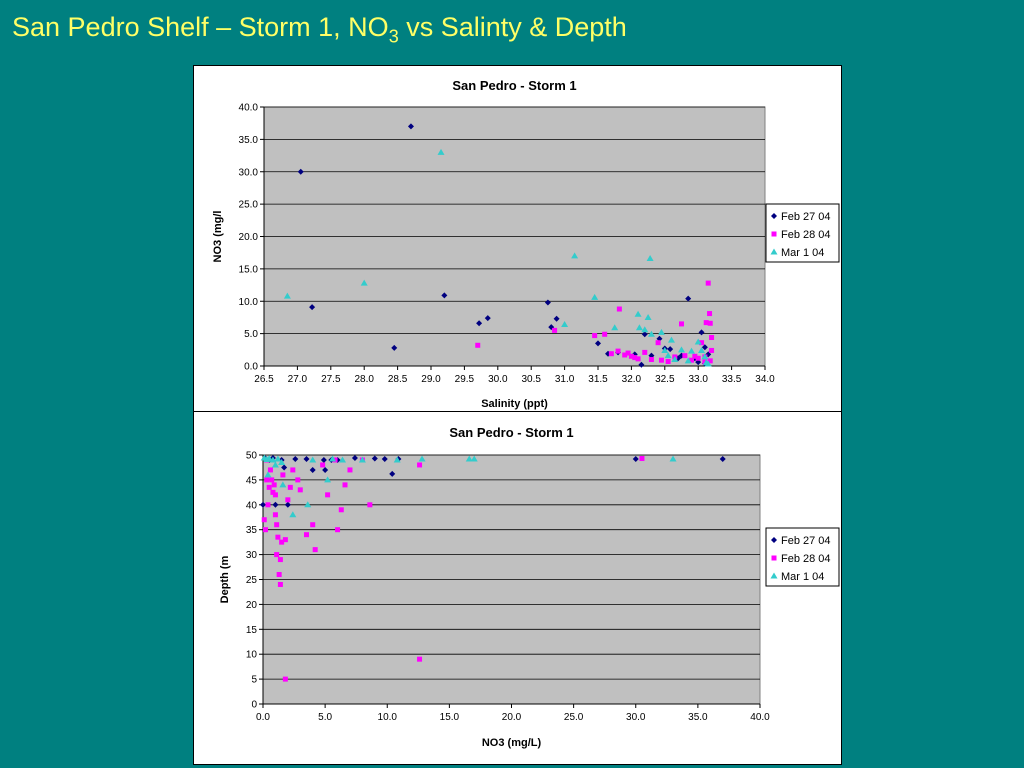 Image resolution: width=1024 pixels, height=768 pixels. Describe the element at coordinates (251, 367) in the screenshot. I see `y-tick-label: 0.0` at that location.